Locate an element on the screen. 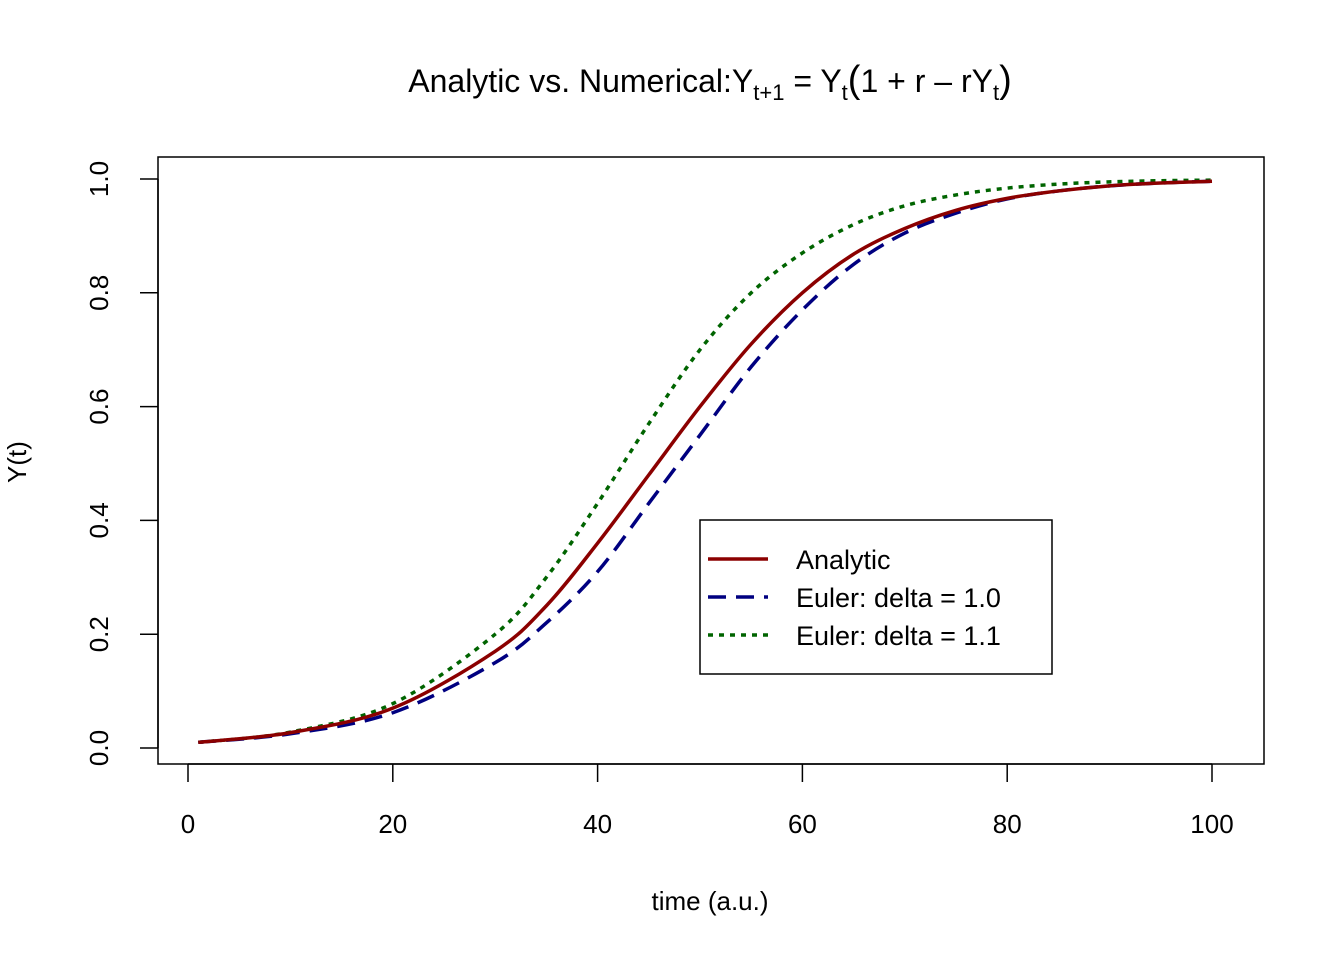 The height and width of the screenshot is (960, 1344). title-prefix: Analytic vs. Numerical: is located at coordinates (570, 81).